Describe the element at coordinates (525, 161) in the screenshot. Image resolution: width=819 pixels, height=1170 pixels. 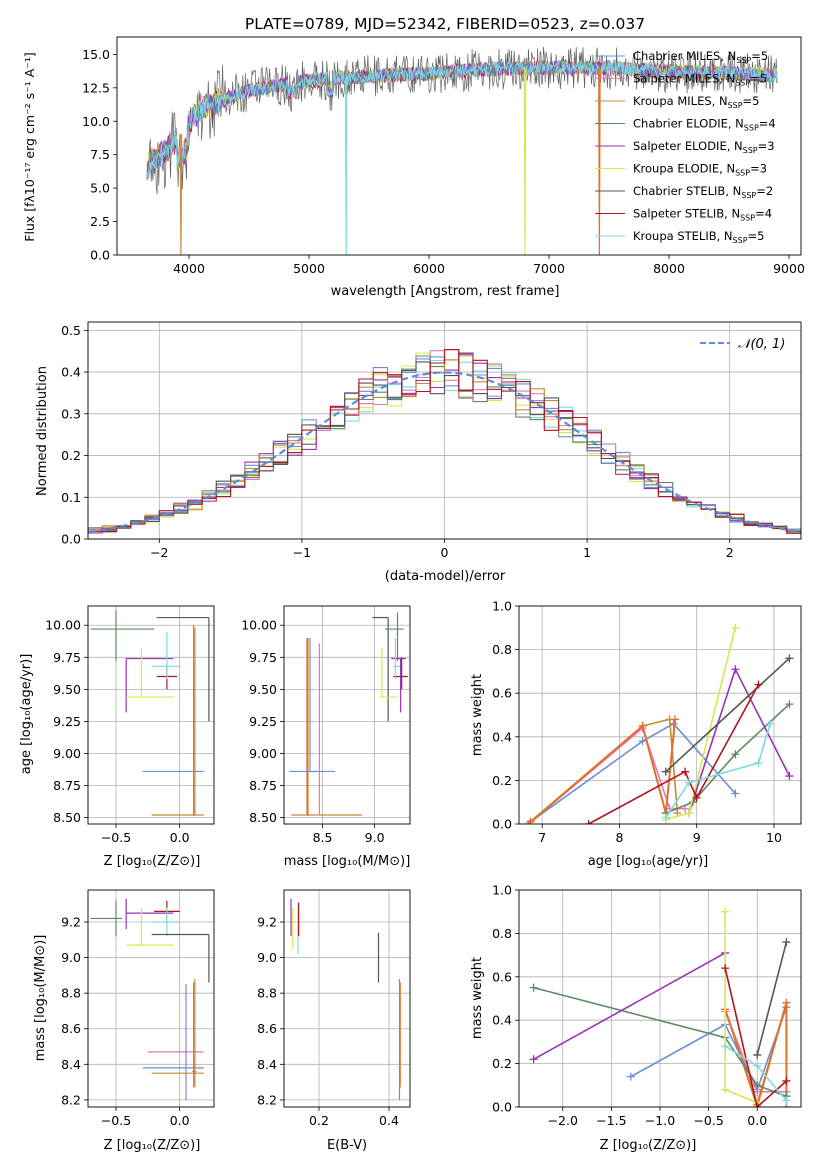
I see `spectrum-dip-line` at that location.